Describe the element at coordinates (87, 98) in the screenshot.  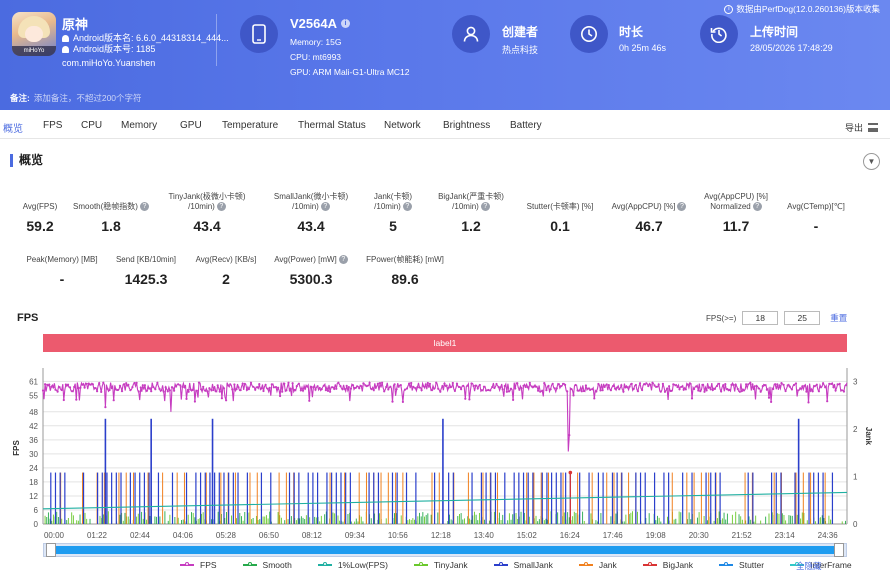
I see `note-input: 添加备注，不超过200个字符` at that location.